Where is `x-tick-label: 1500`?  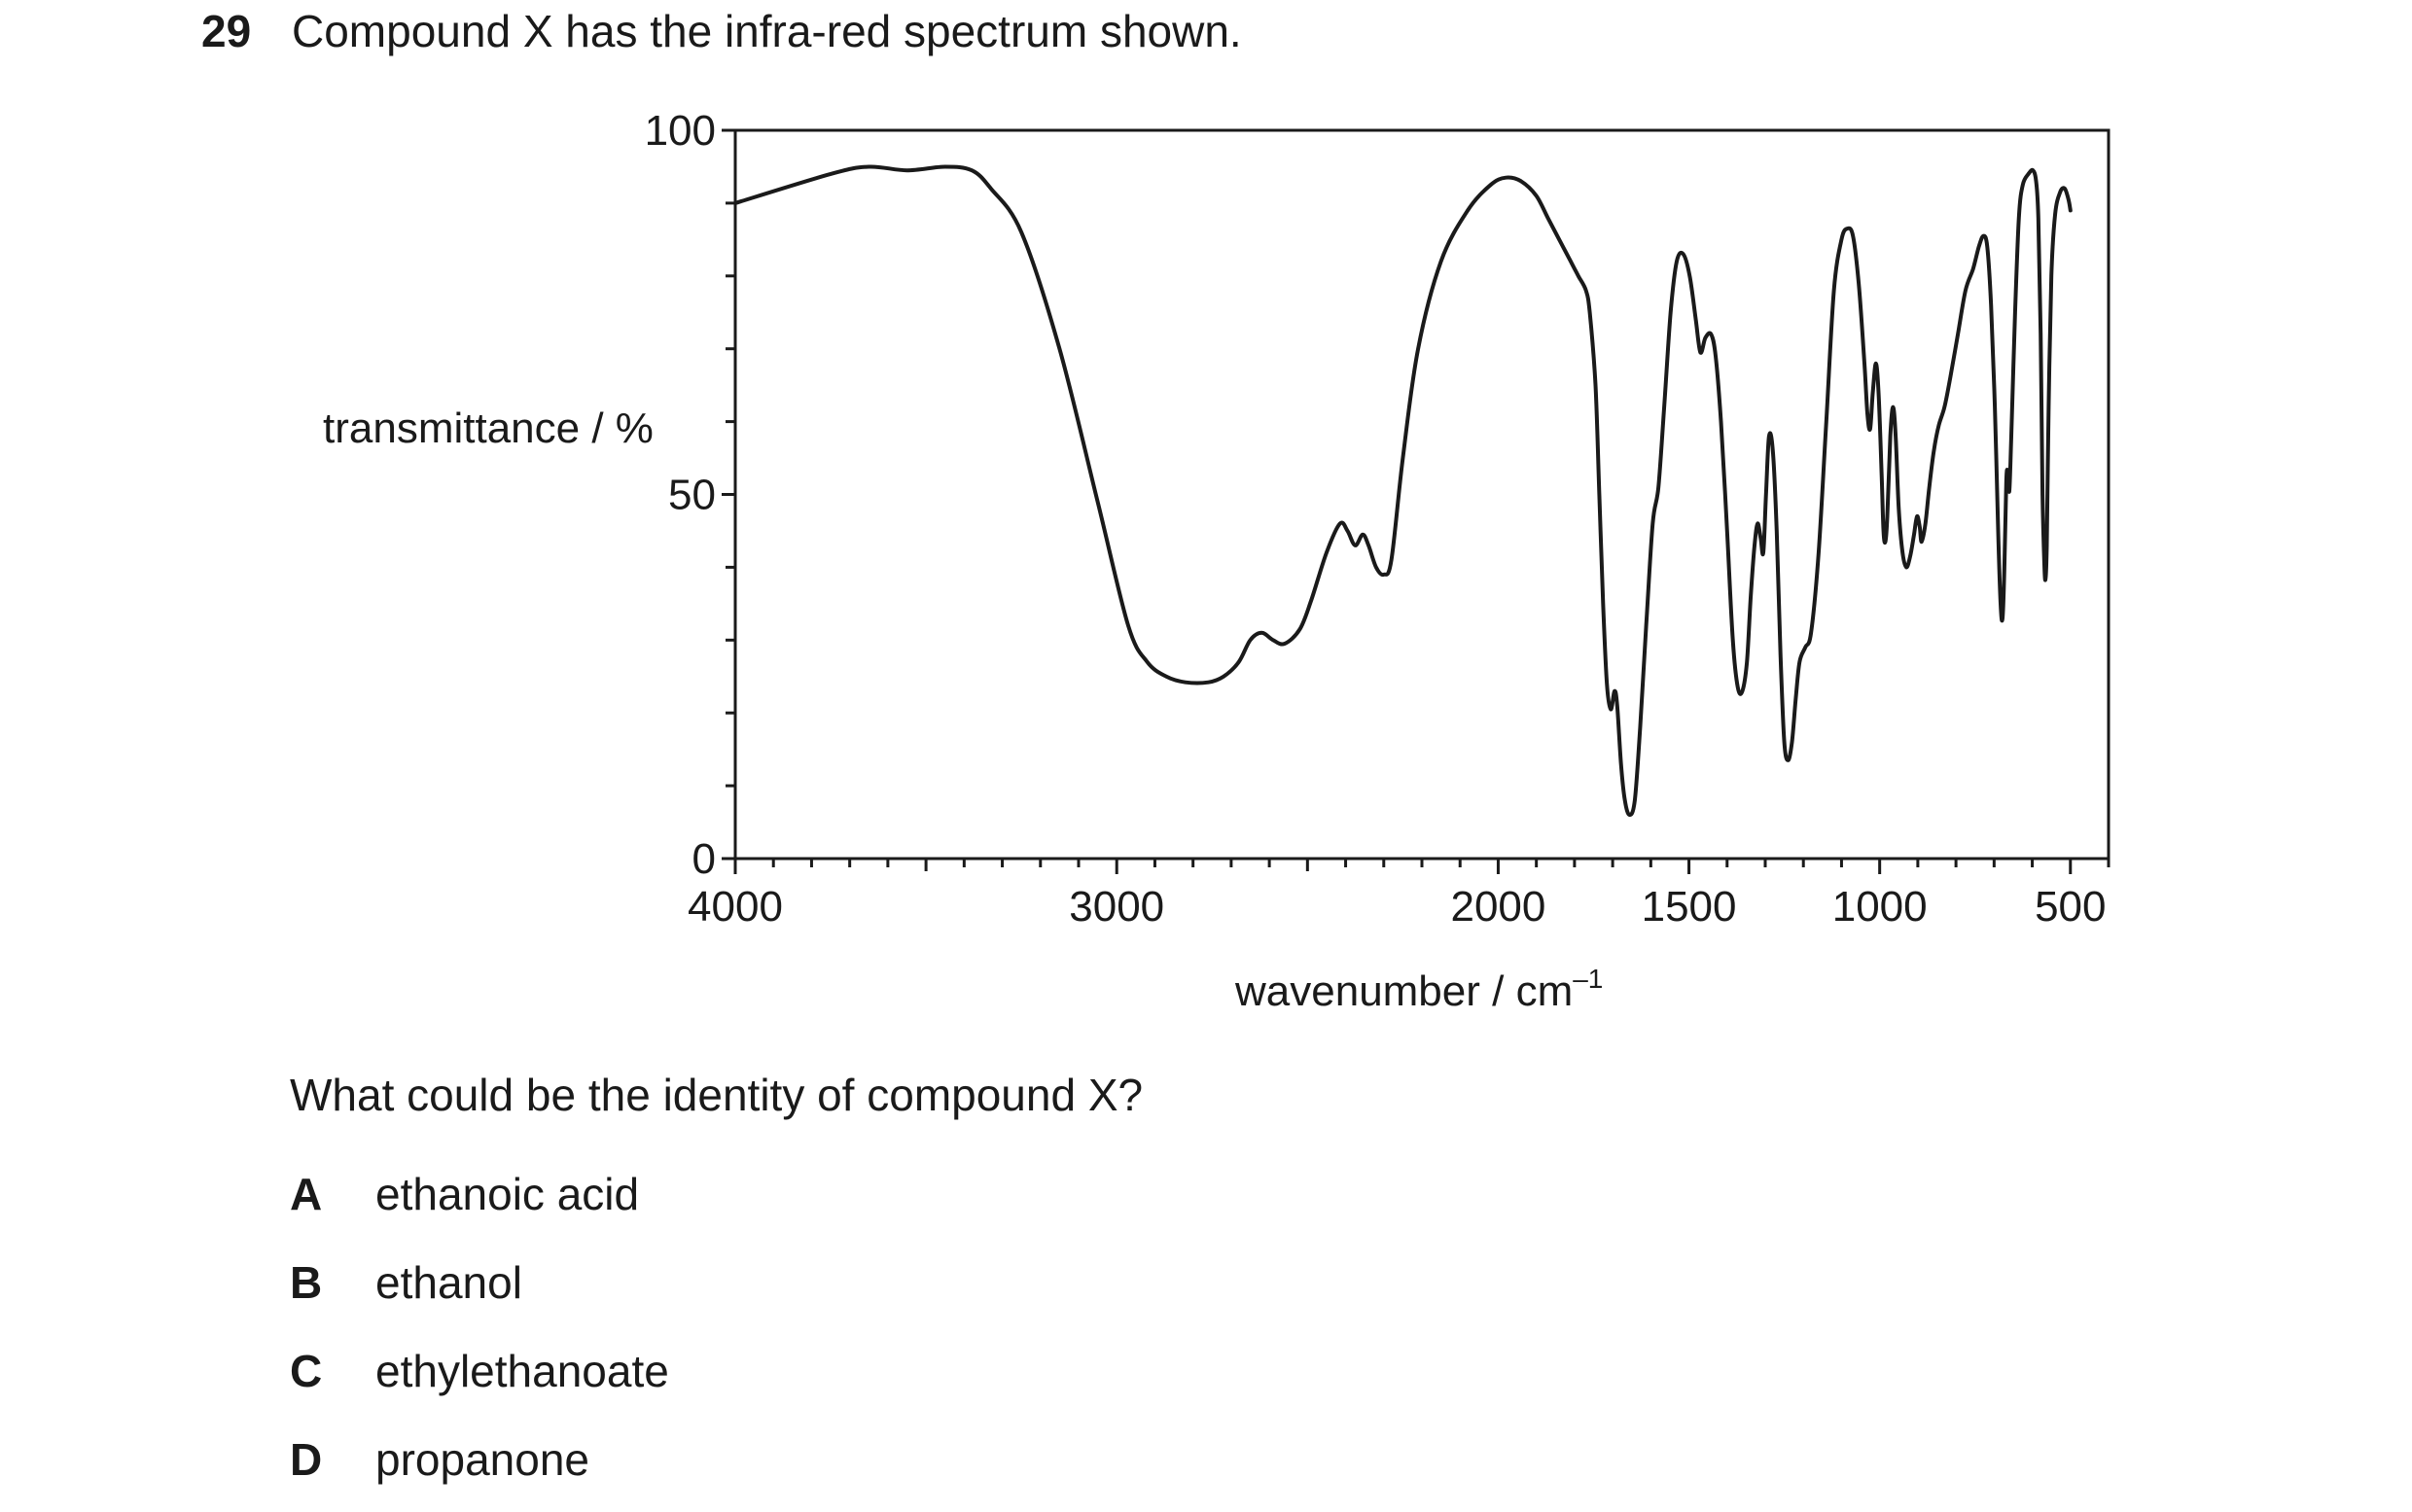
x-tick-label: 1500 is located at coordinates (1689, 907).